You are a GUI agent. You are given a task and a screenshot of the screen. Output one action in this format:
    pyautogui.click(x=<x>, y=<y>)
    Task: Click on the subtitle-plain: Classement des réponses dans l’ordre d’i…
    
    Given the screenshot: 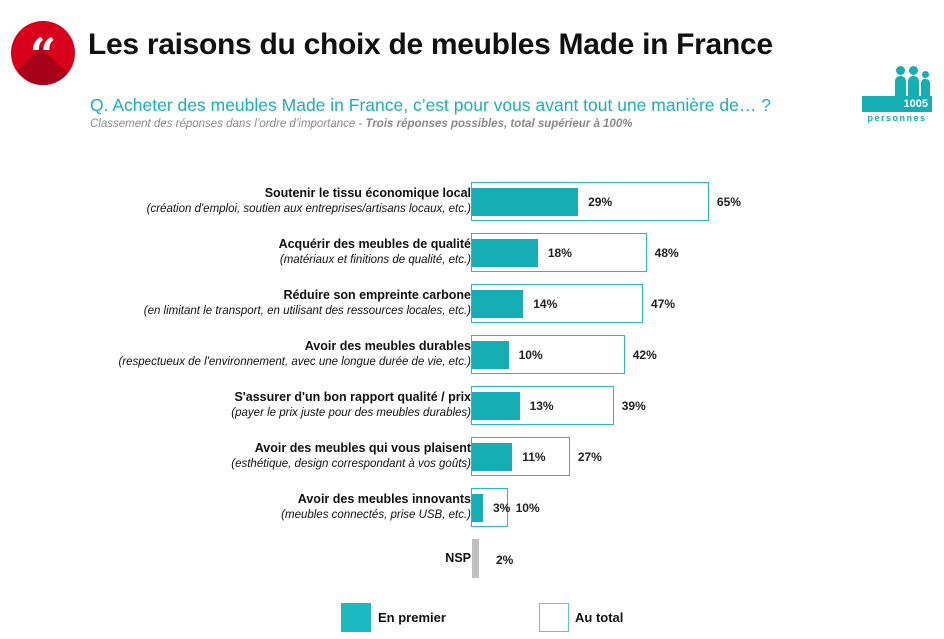 What is the action you would take?
    pyautogui.click(x=228, y=124)
    